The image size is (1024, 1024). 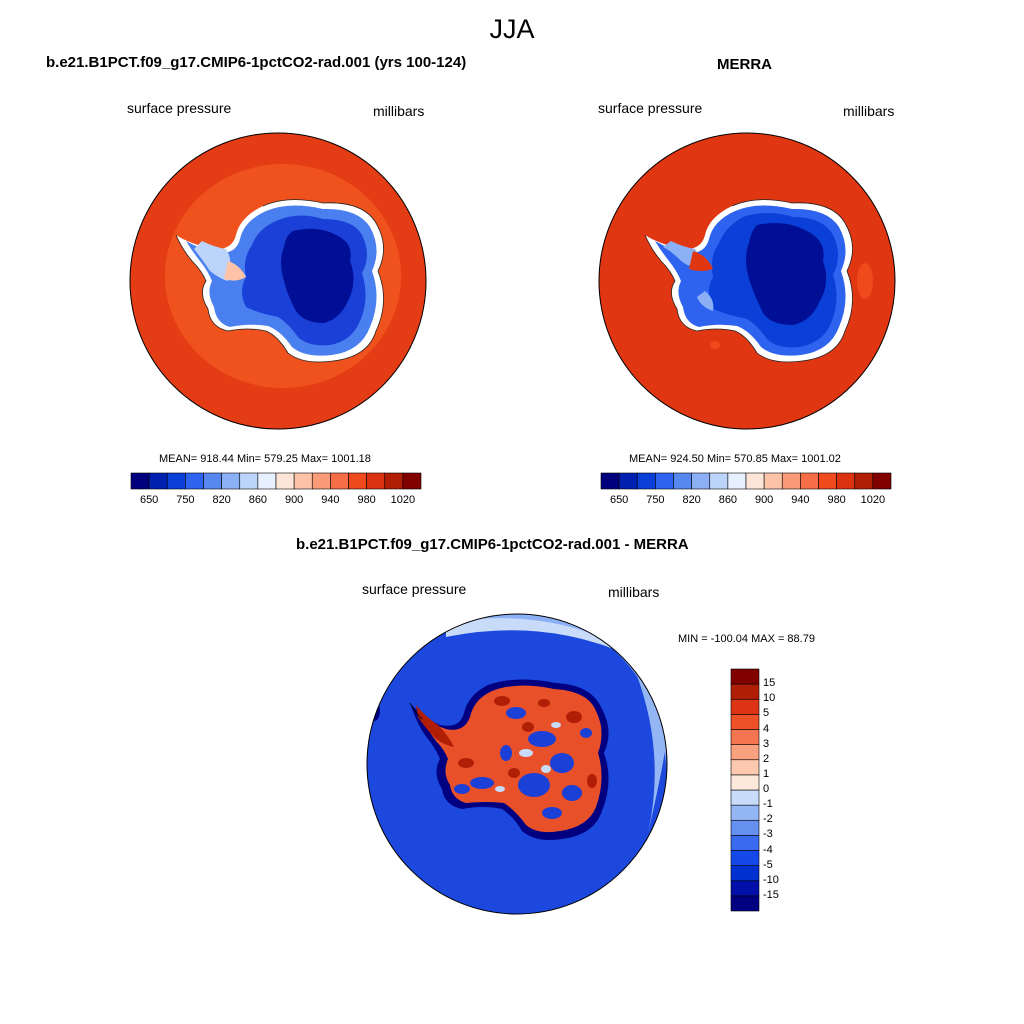 What do you see at coordinates (414, 589) in the screenshot?
I see `panel3-variable-label: surface pressure` at bounding box center [414, 589].